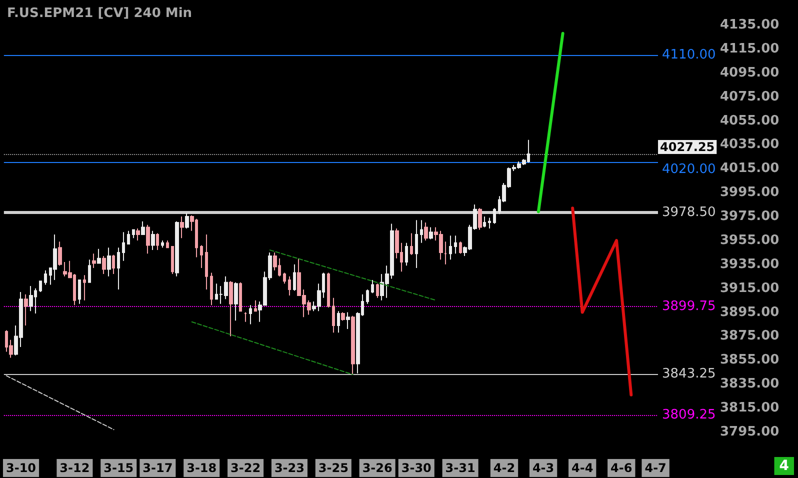  I want to click on y-tick-label: 4015.00, so click(750, 168).